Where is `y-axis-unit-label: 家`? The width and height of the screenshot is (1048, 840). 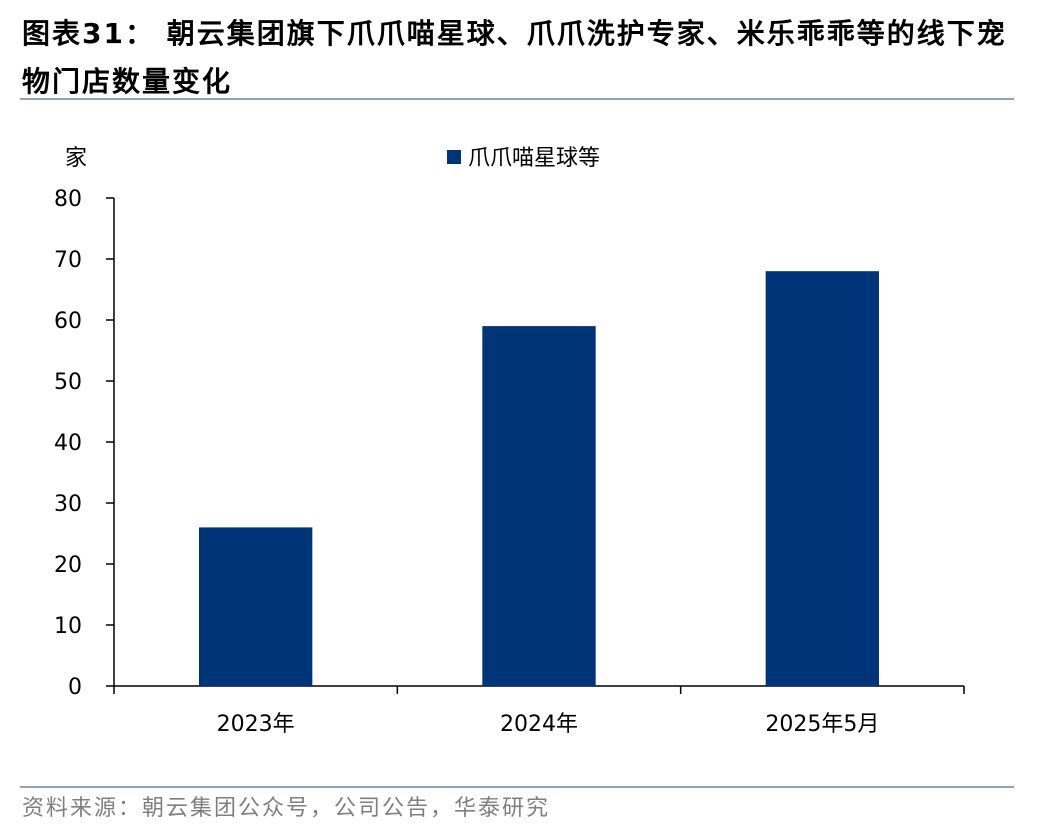
y-axis-unit-label: 家 is located at coordinates (76, 158).